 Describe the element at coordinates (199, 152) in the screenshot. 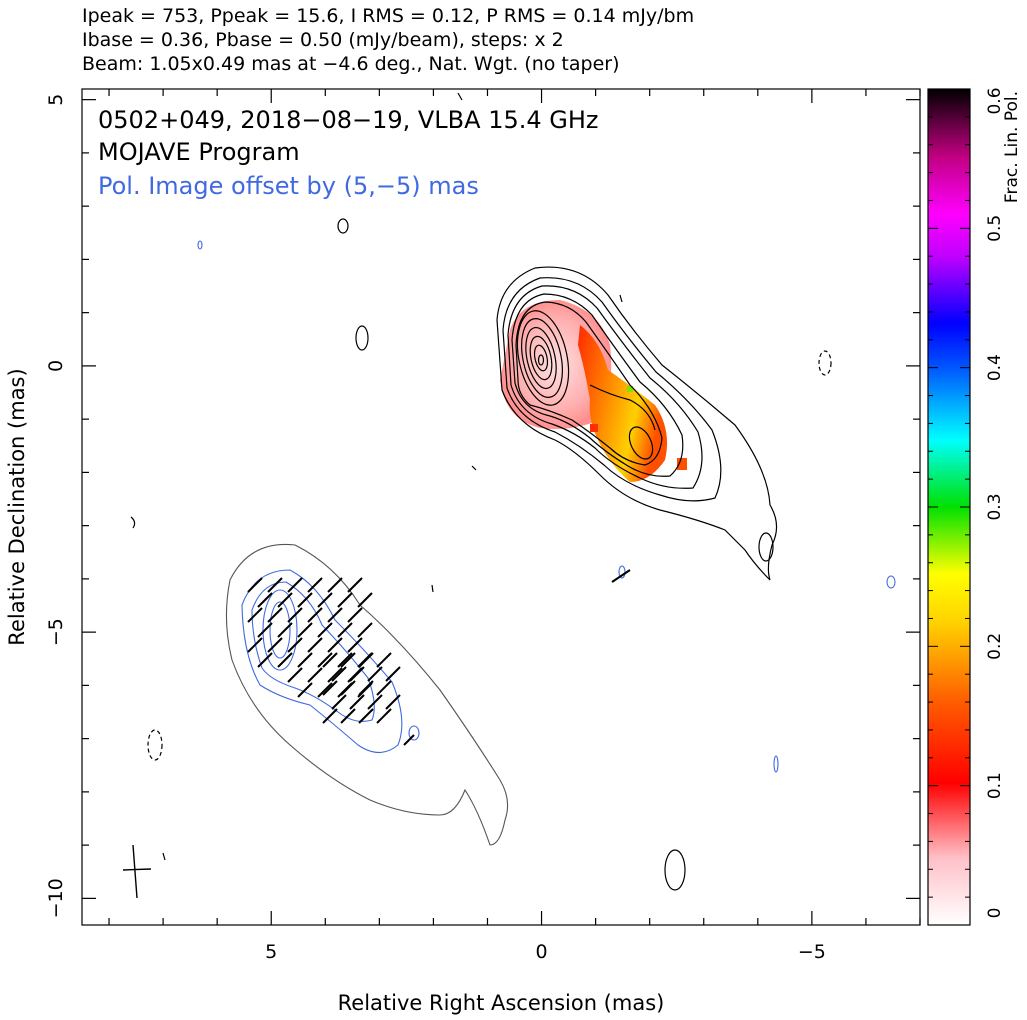

I see `chart-subtitle: MOJAVE Program` at that location.